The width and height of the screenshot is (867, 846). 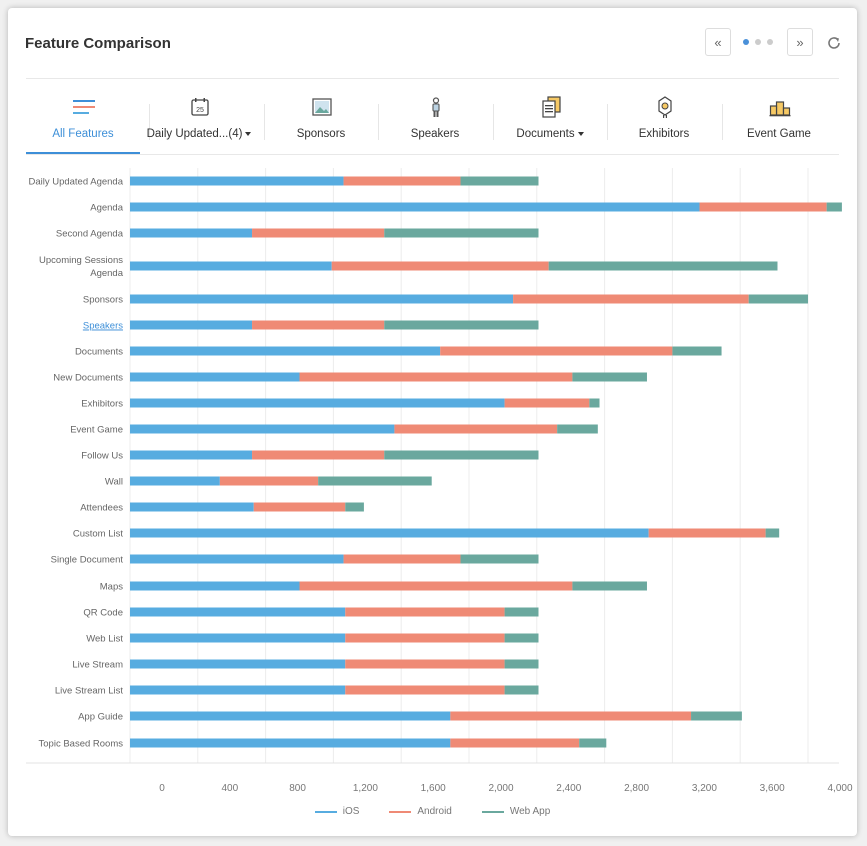 I want to click on tab-label: Exhibitors, so click(x=664, y=134).